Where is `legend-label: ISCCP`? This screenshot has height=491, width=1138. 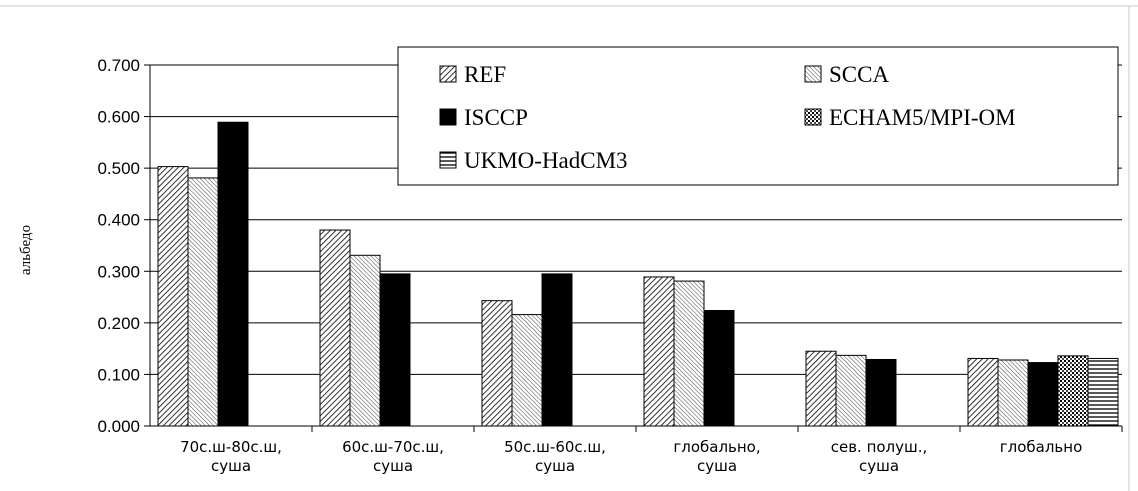 legend-label: ISCCP is located at coordinates (496, 117).